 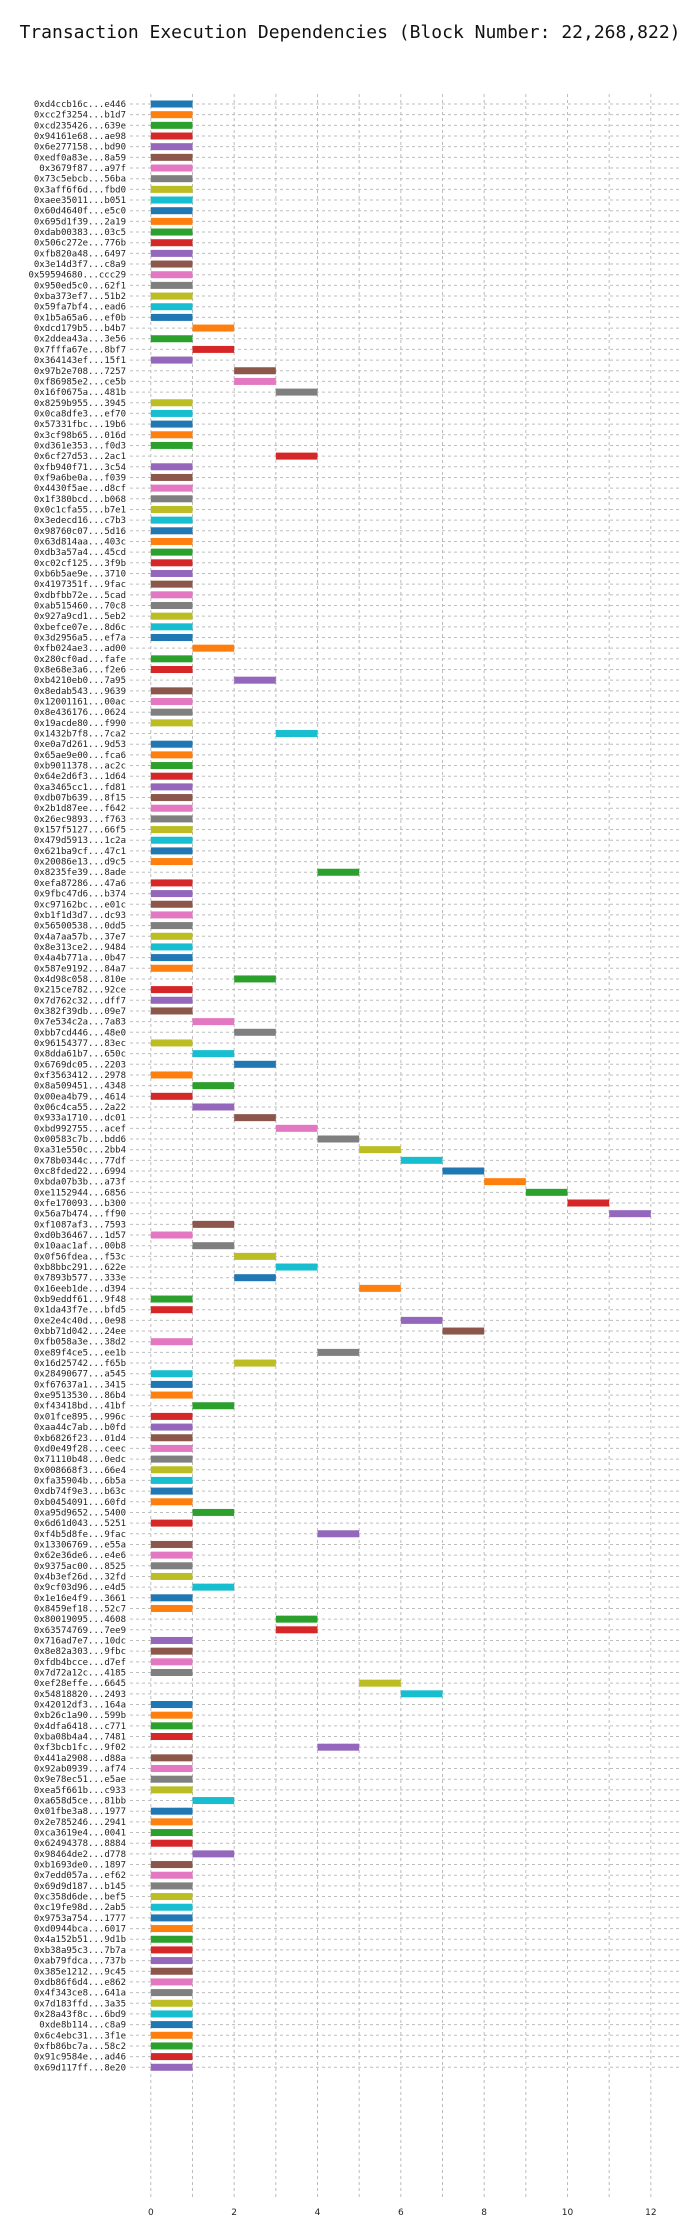 What do you see at coordinates (80, 1940) in the screenshot?
I see `transaction-label: 0x4a152b51...9d1b` at bounding box center [80, 1940].